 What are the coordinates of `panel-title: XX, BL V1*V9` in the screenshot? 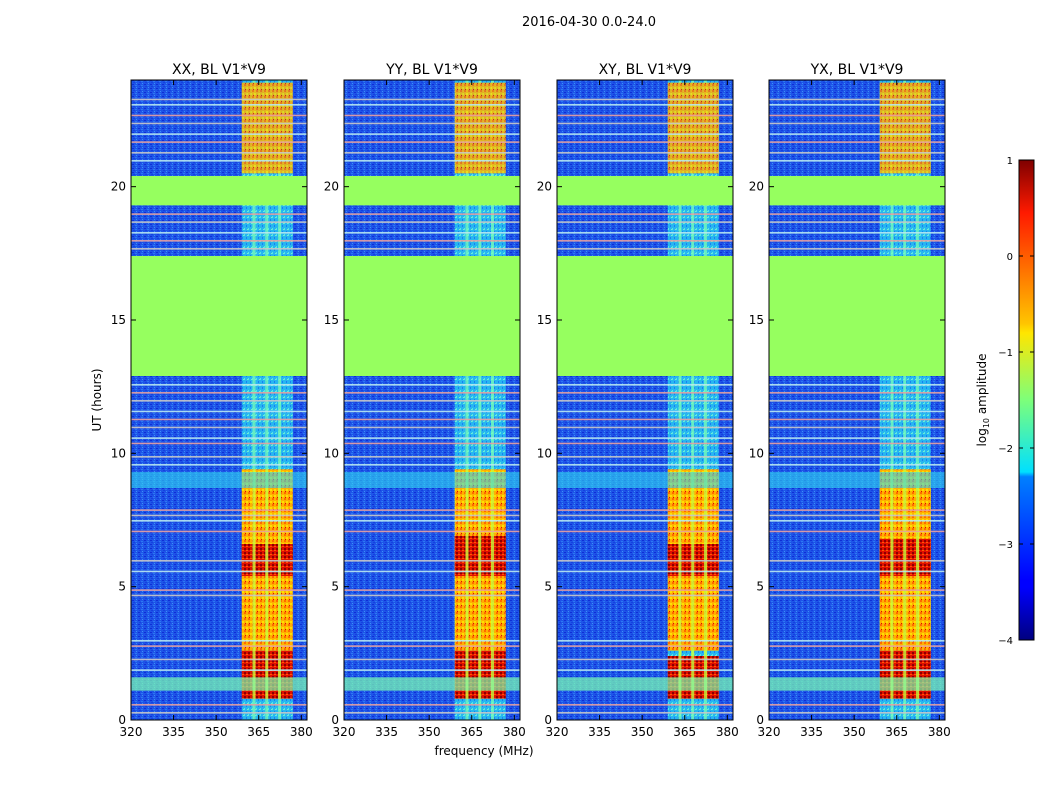 It's located at (219, 70).